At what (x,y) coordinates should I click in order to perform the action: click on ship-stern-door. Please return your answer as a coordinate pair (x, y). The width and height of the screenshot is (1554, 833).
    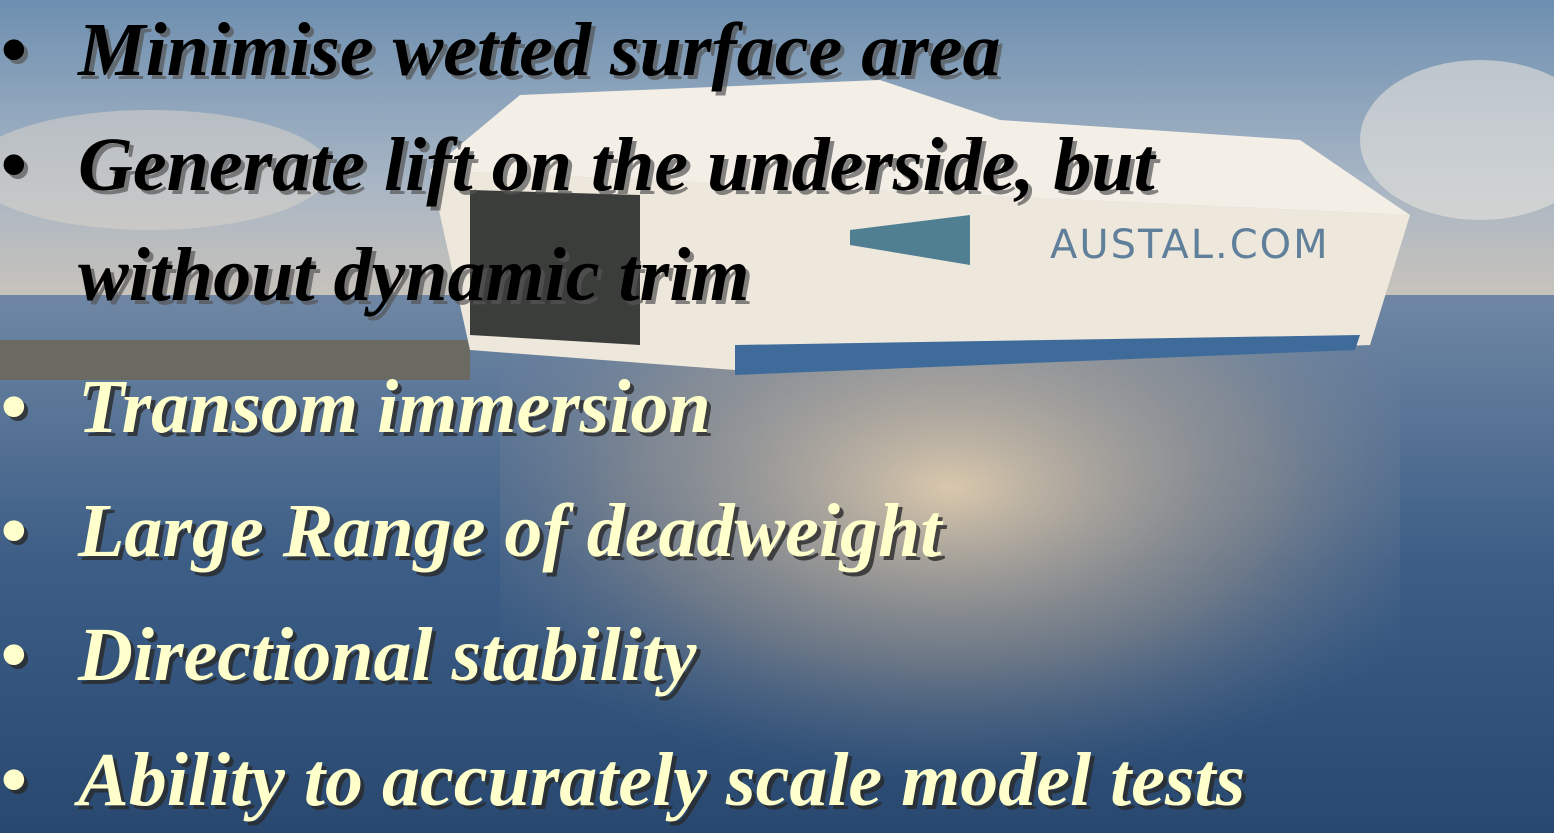
    Looking at the image, I should click on (555, 267).